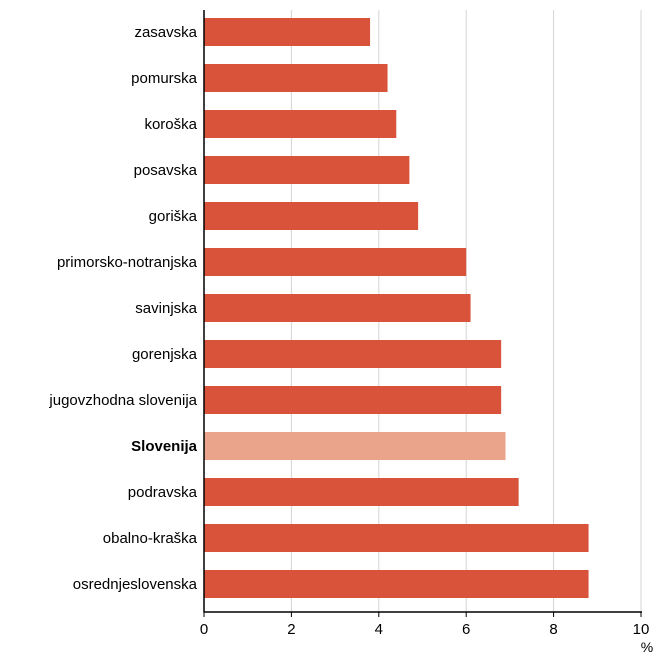 This screenshot has height=654, width=655. What do you see at coordinates (300, 124) in the screenshot?
I see `bar-koro-ka` at bounding box center [300, 124].